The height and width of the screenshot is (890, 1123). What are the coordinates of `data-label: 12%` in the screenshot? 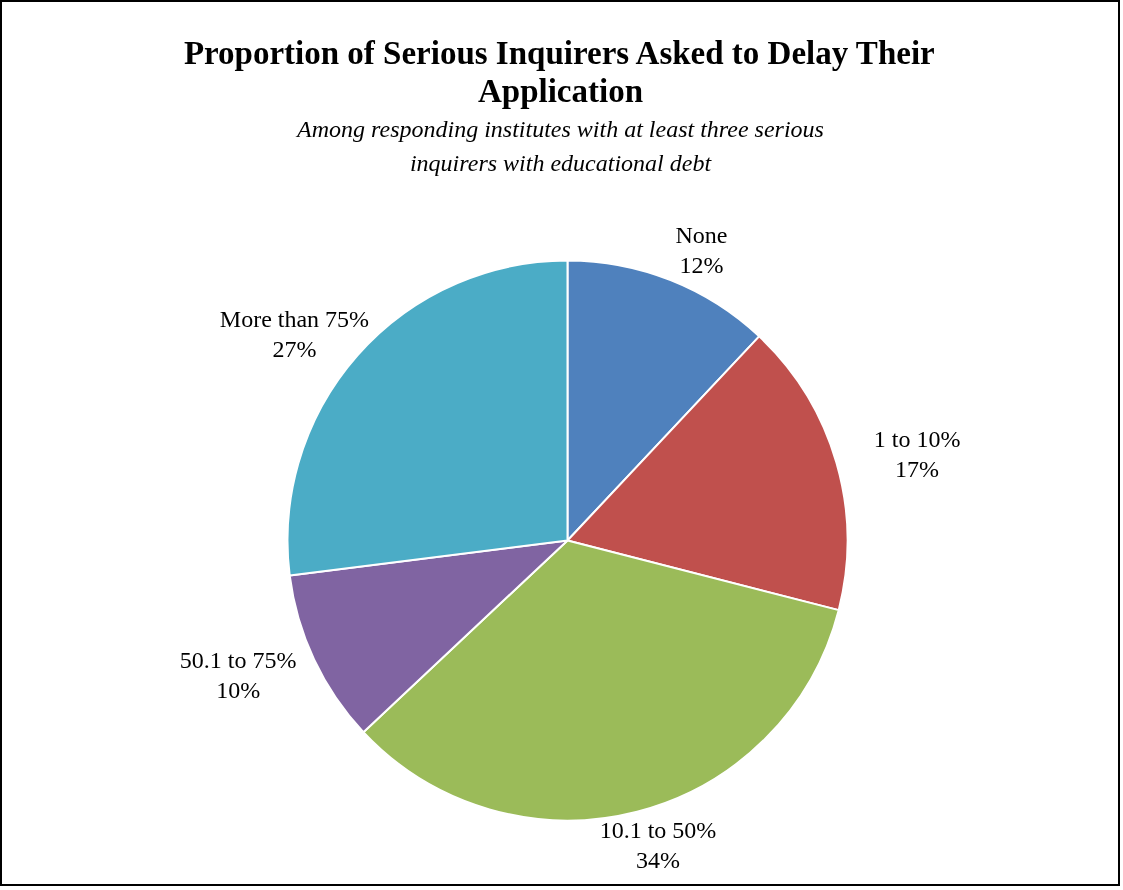 It's located at (701, 264).